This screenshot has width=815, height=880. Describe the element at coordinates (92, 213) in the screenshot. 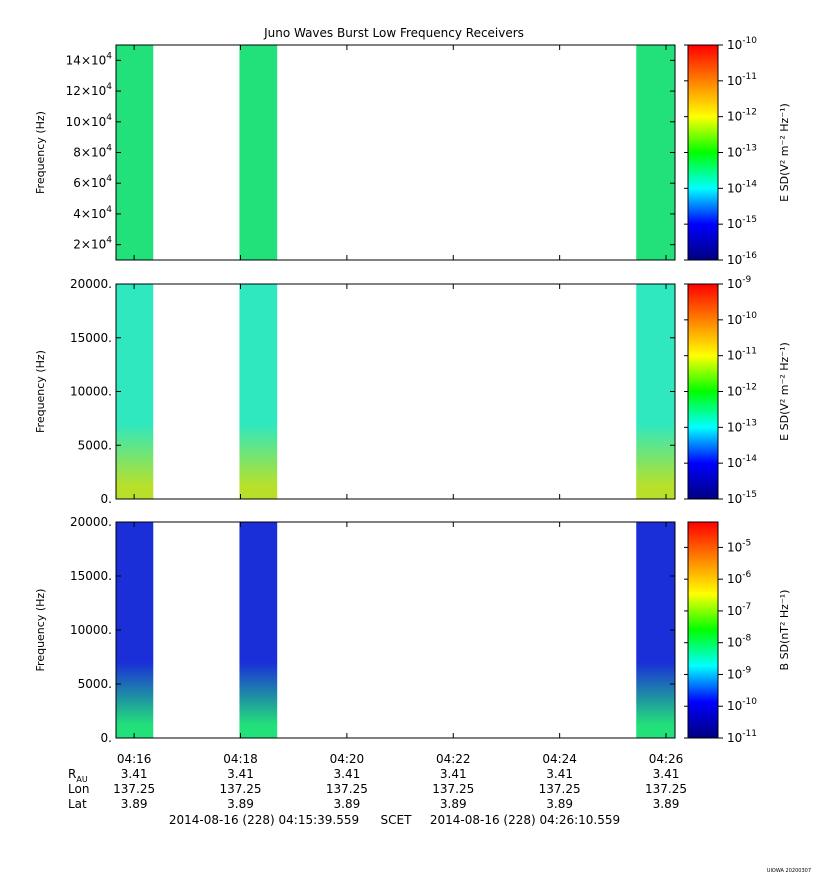

I see `y-tick-label: 4×104` at that location.